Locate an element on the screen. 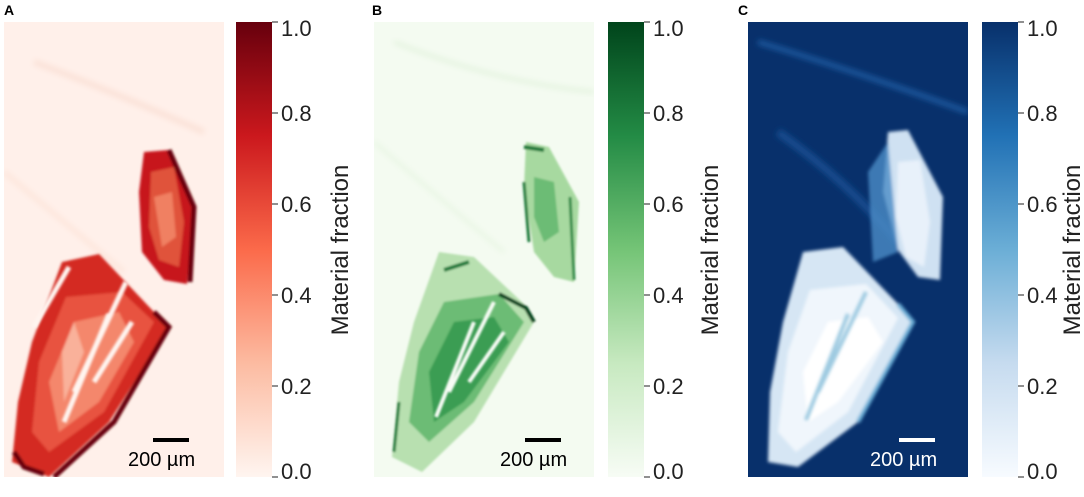  panel-label: A is located at coordinates (9, 10).